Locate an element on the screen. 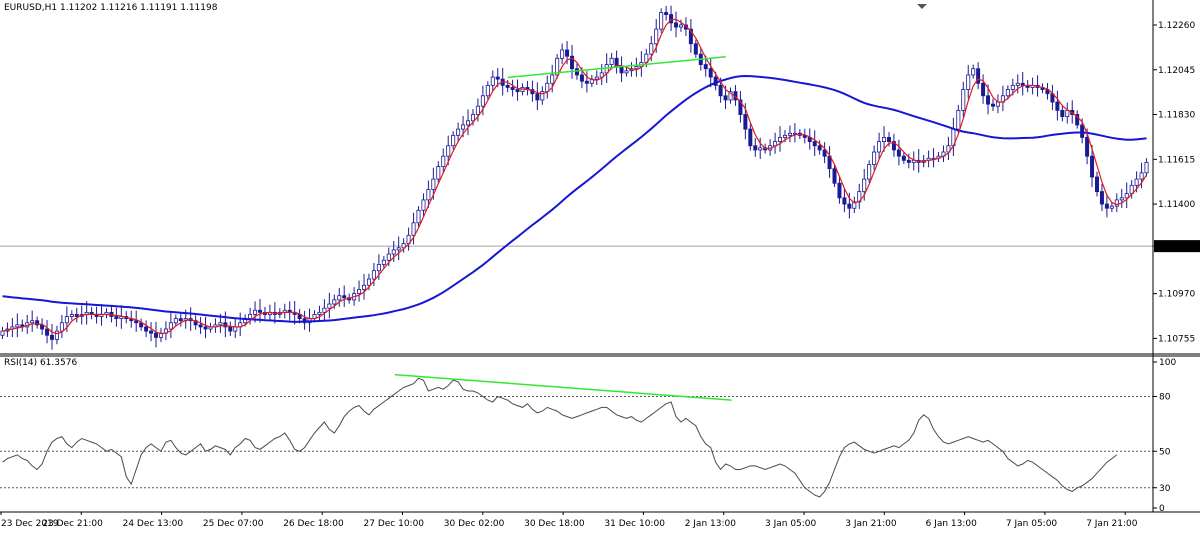  time-tick-label: 6 Jan 13:00 is located at coordinates (952, 524).